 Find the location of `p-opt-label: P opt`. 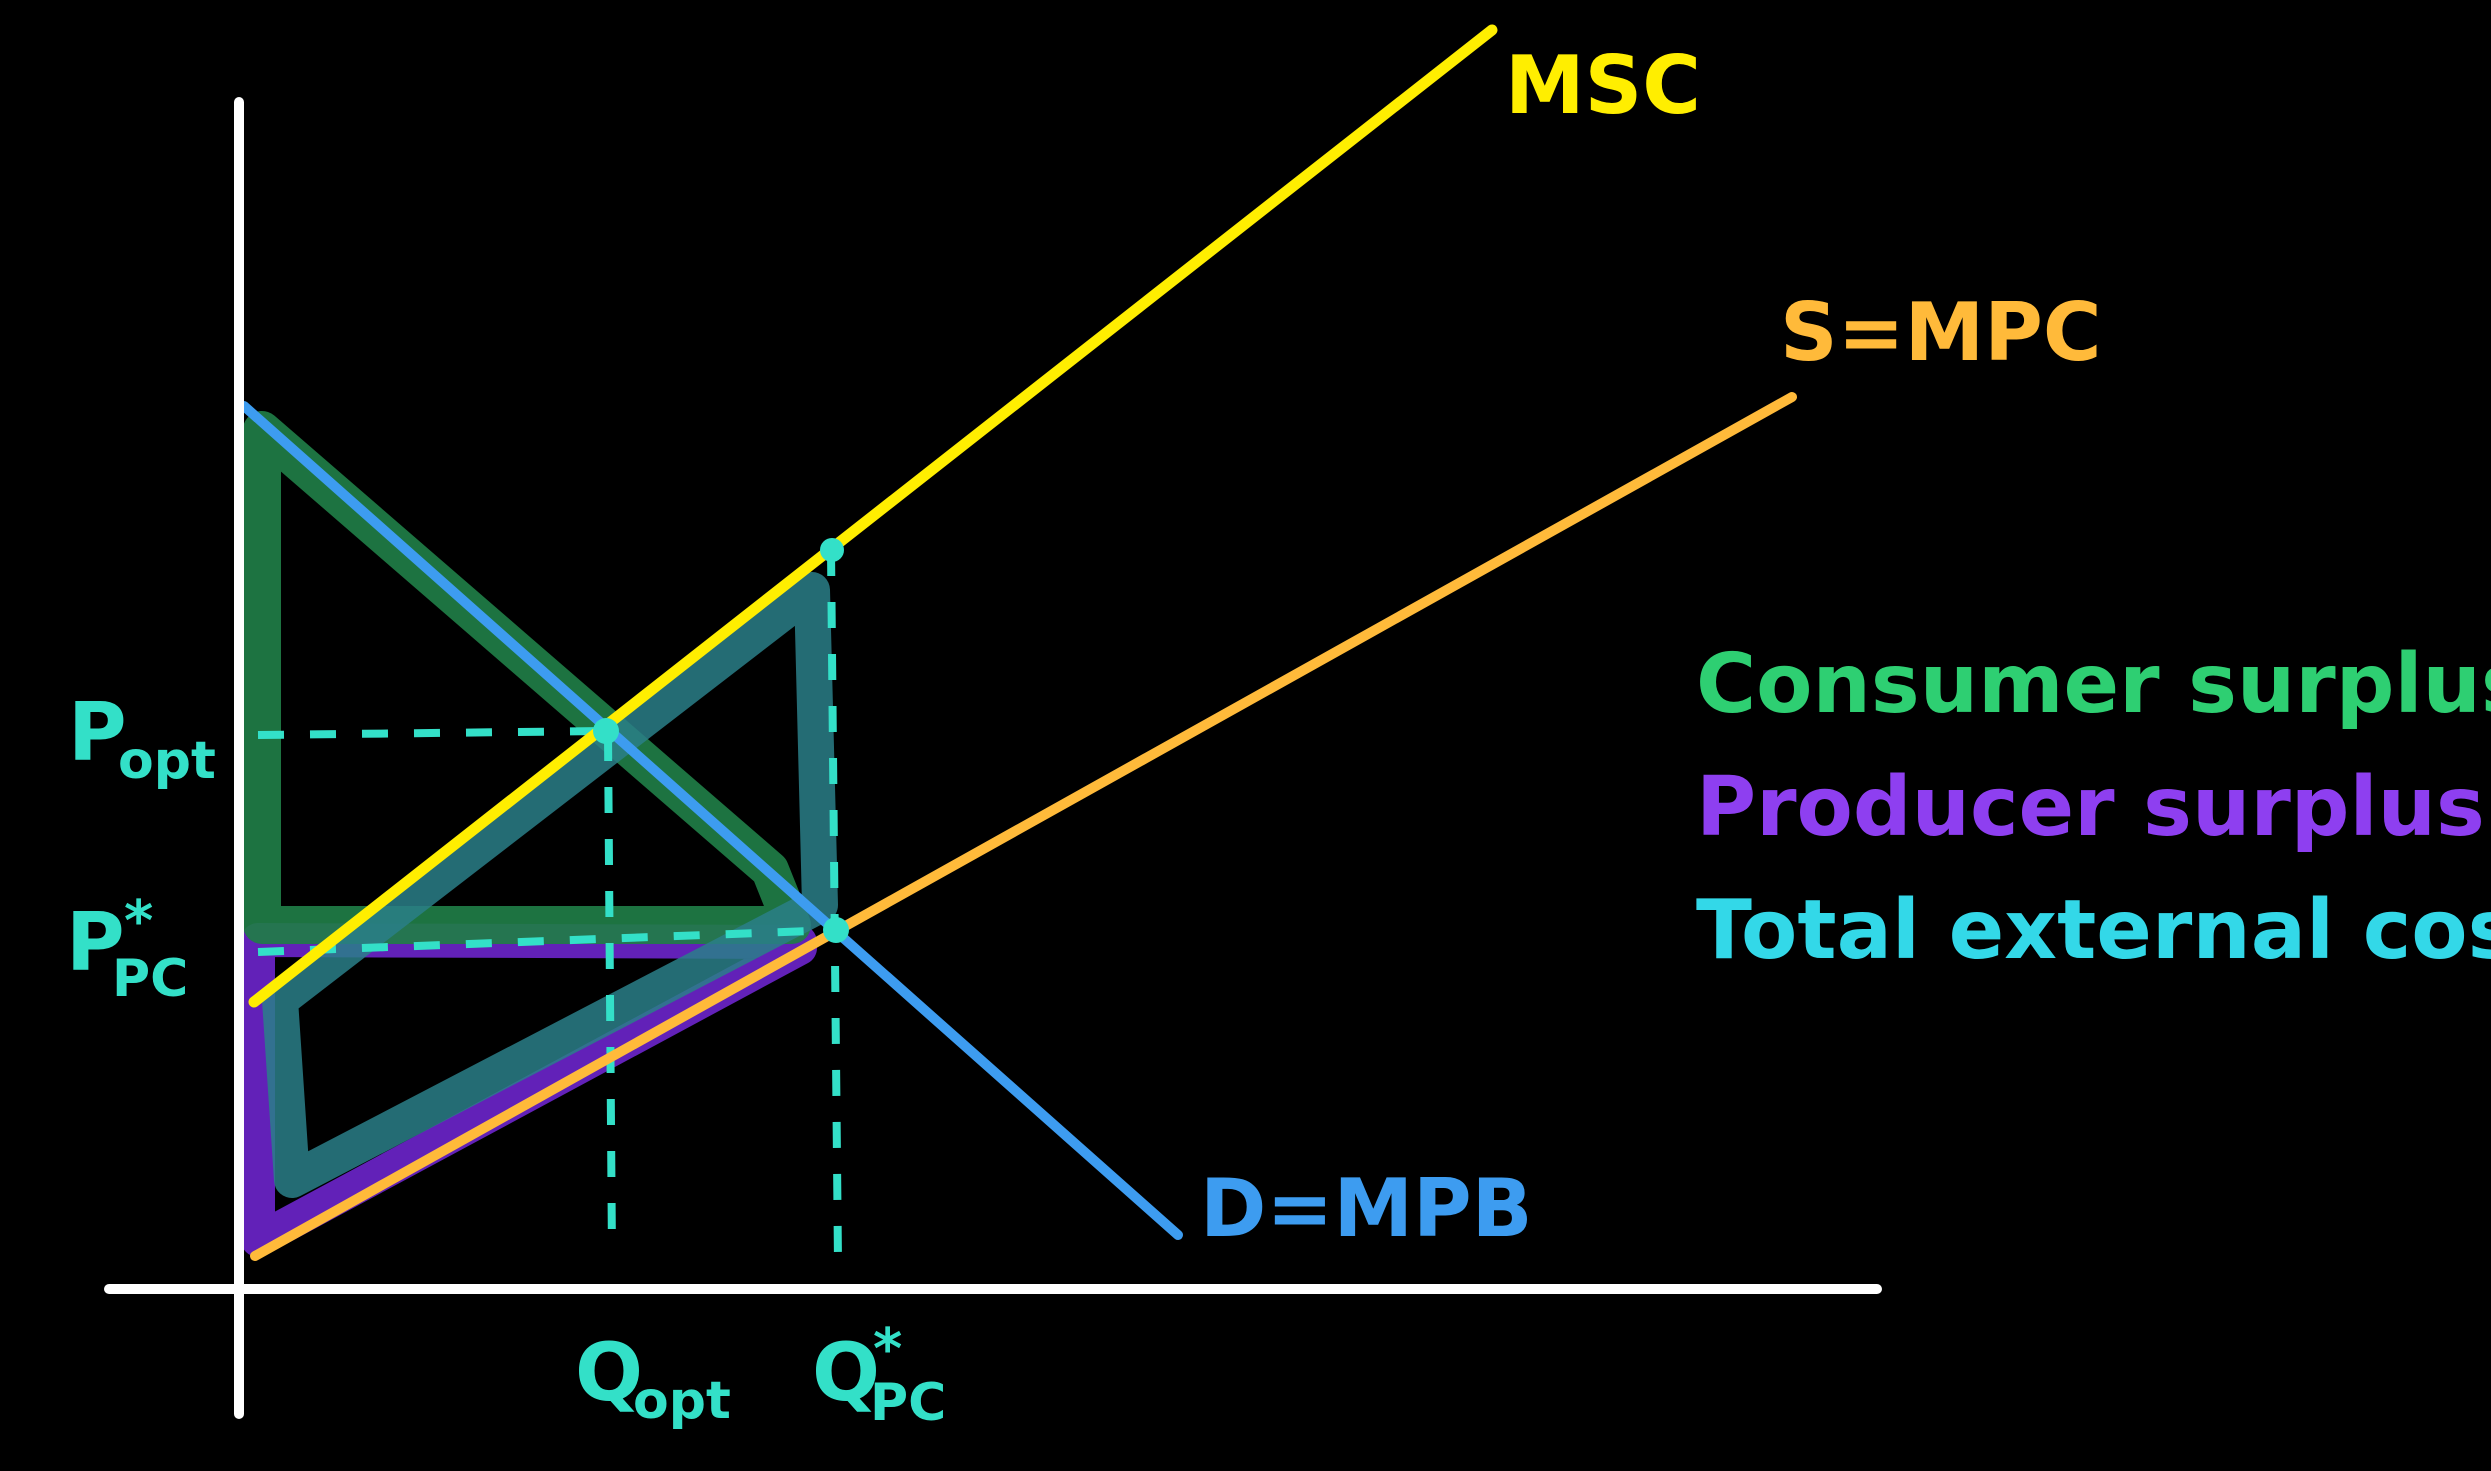

p-opt-label: P opt is located at coordinates (142, 738).